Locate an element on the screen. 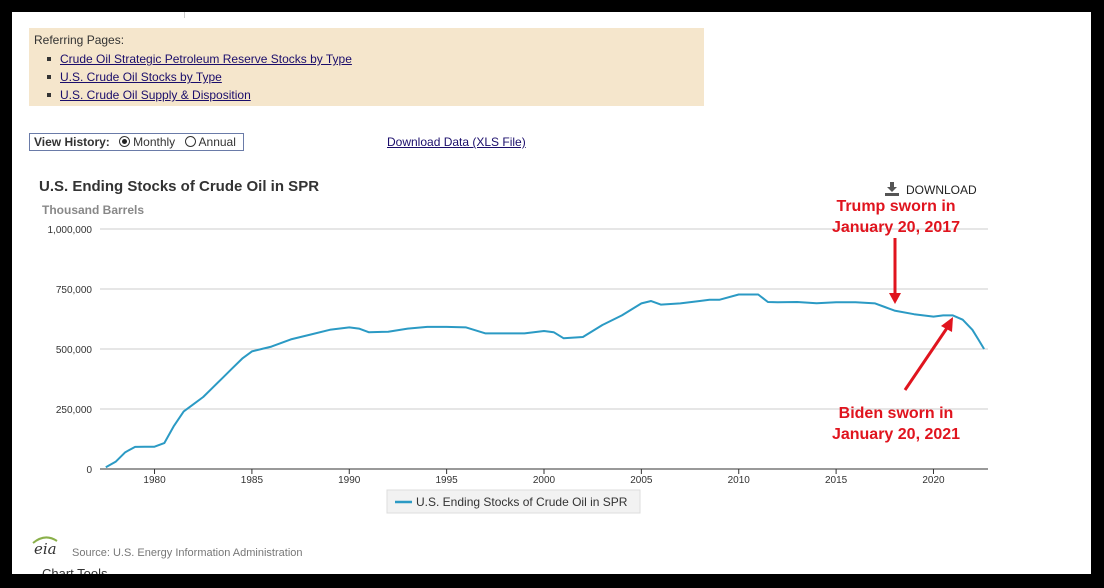  x-tick-label: 1995 is located at coordinates (447, 480).